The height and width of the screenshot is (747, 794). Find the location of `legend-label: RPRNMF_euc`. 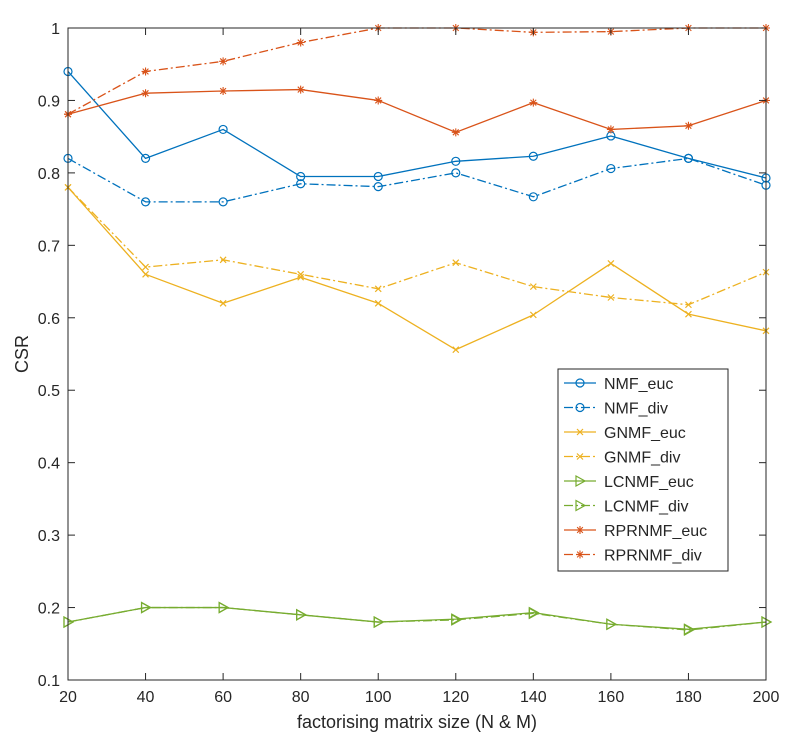

legend-label: RPRNMF_euc is located at coordinates (655, 531).